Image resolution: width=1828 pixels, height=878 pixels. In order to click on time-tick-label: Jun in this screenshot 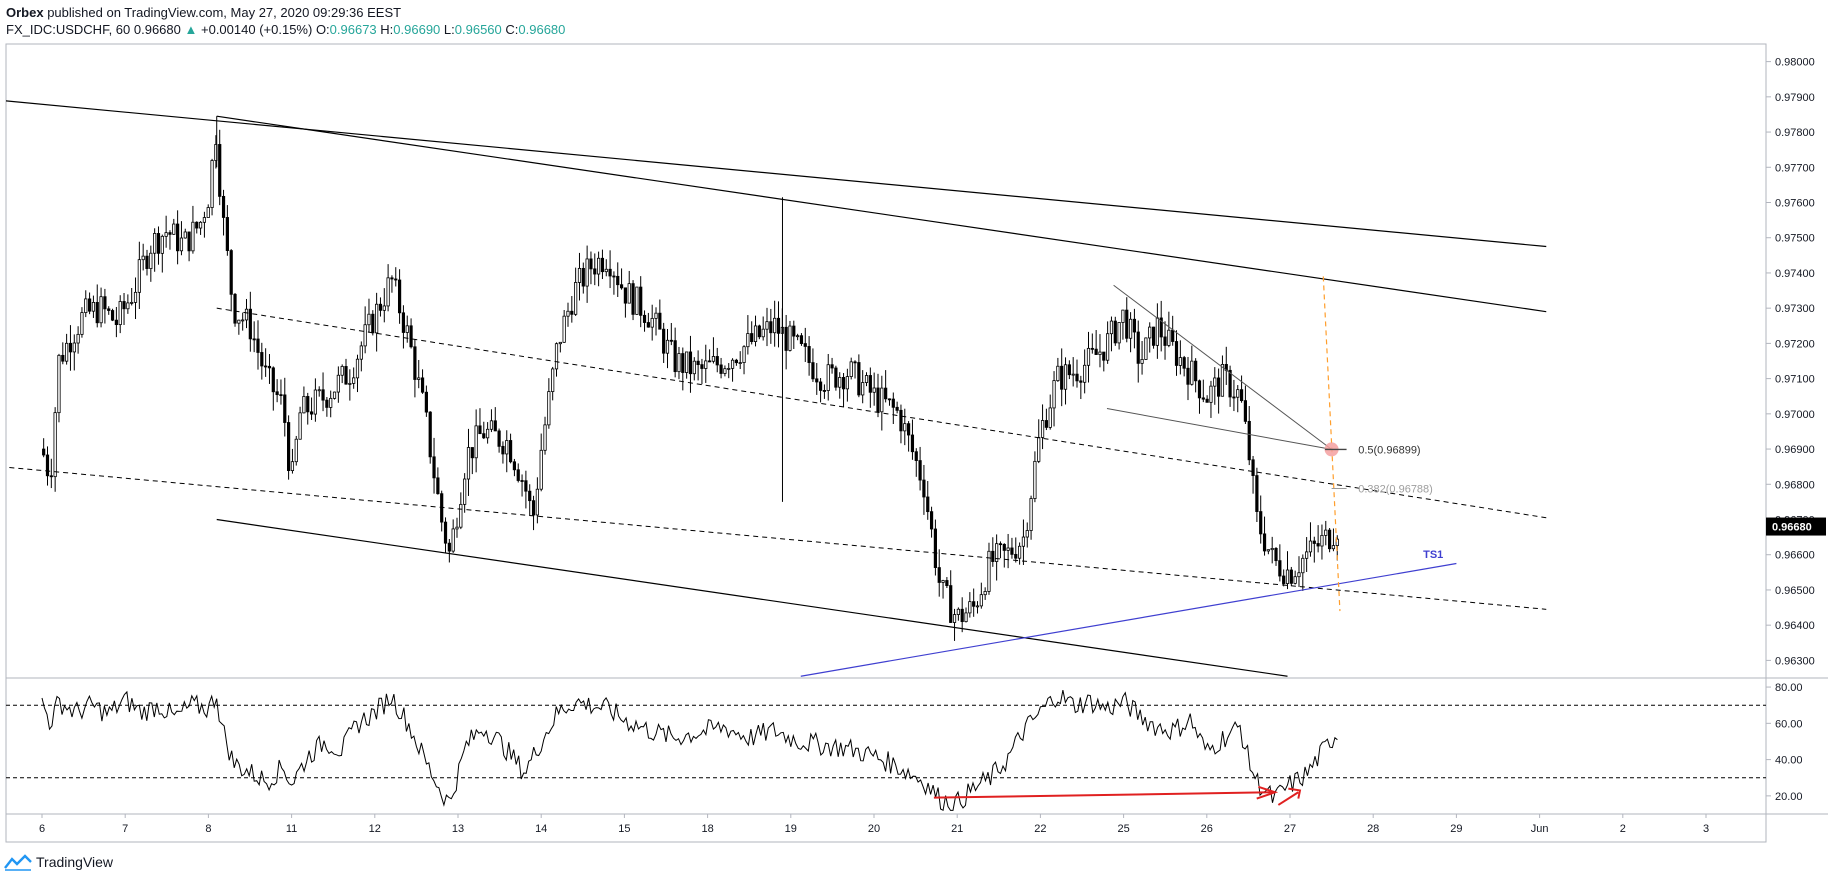, I will do `click(1540, 829)`.